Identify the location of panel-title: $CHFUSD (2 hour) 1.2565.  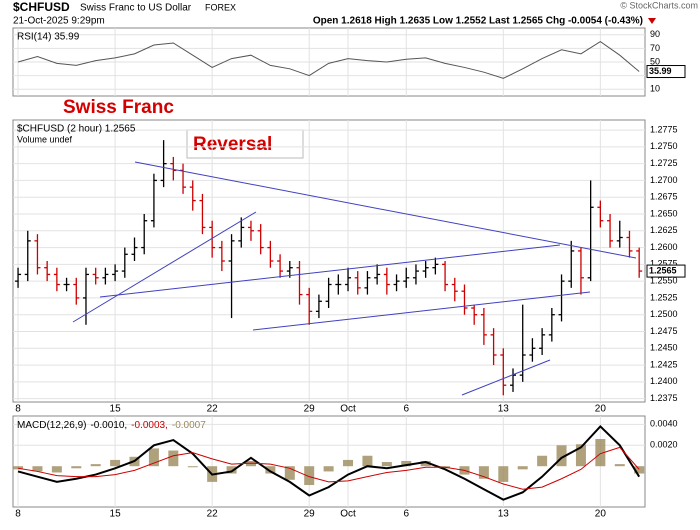
(76, 129).